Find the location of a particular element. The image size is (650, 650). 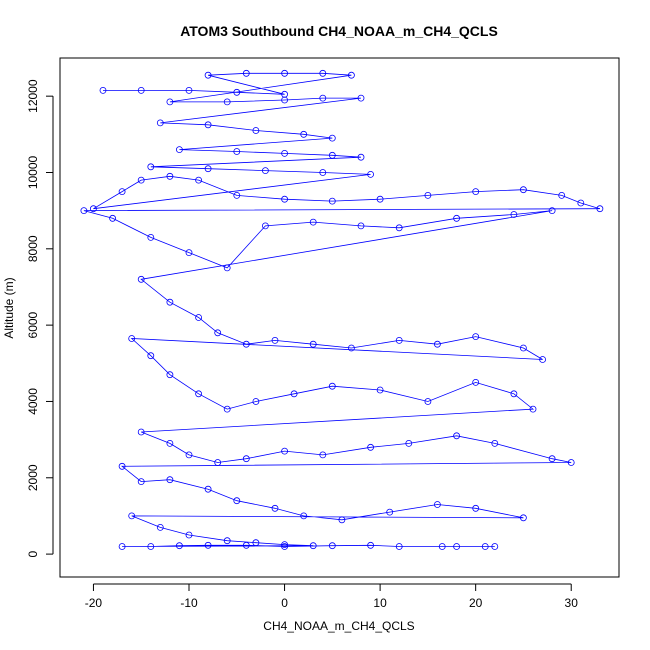

x-tick-label: 30 is located at coordinates (572, 603).